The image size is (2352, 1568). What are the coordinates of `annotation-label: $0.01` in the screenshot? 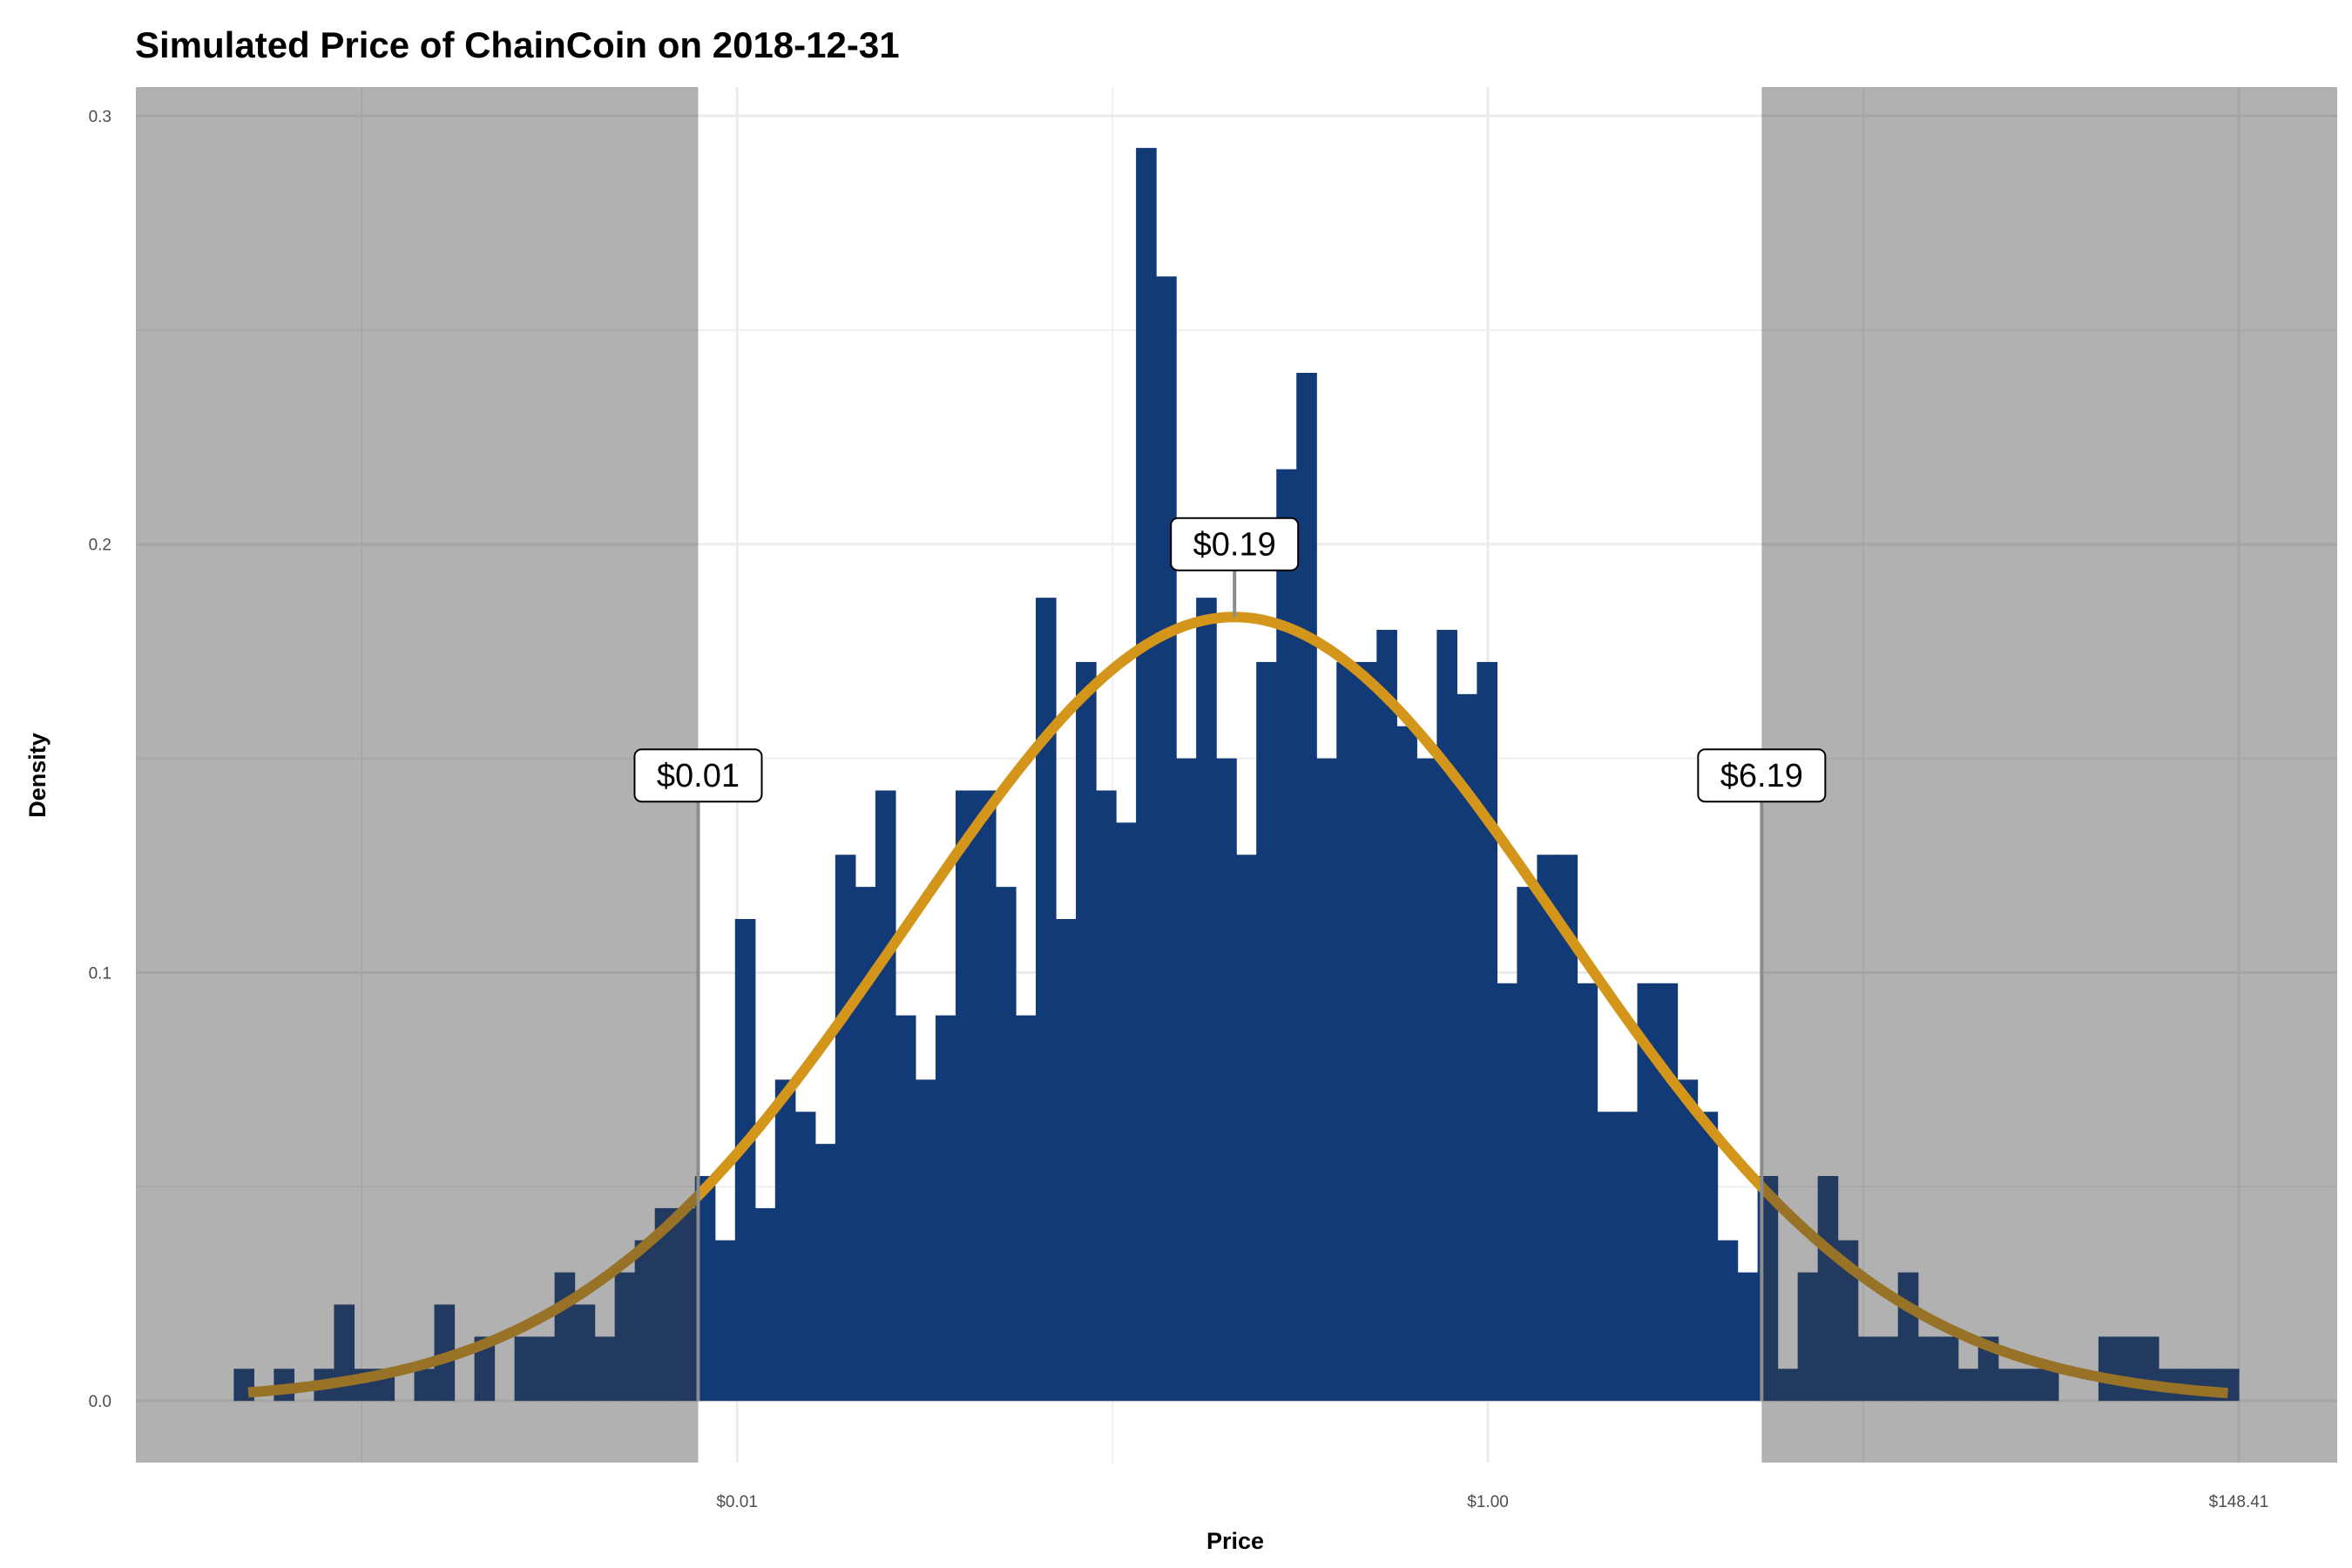 It's located at (698, 776).